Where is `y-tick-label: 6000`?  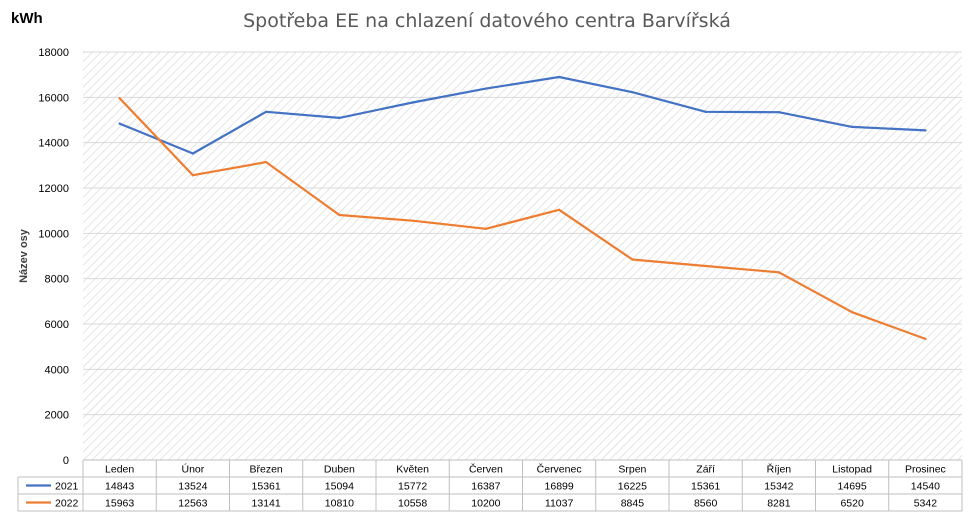
y-tick-label: 6000 is located at coordinates (57, 325).